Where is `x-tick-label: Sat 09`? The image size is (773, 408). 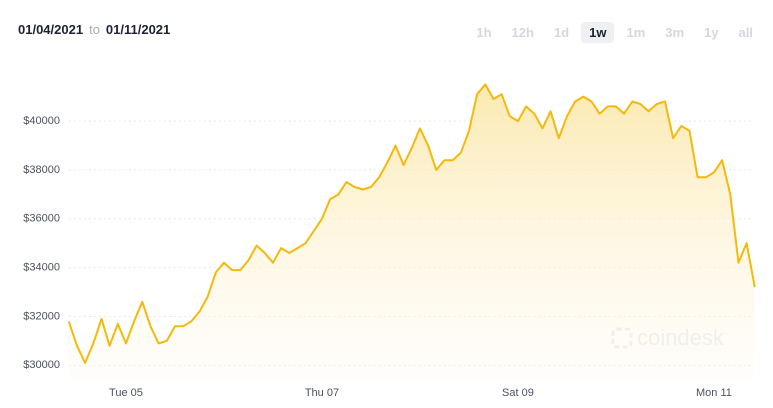 x-tick-label: Sat 09 is located at coordinates (518, 393).